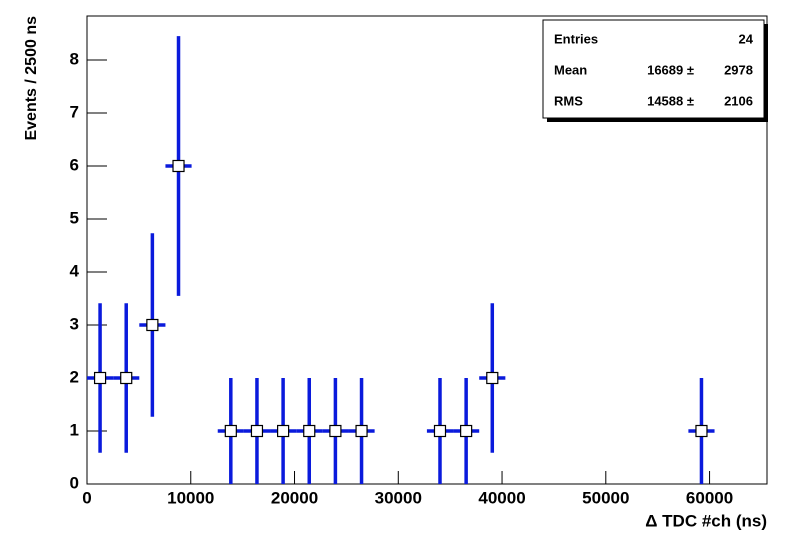  What do you see at coordinates (605, 497) in the screenshot?
I see `x-tick-label: 50000` at bounding box center [605, 497].